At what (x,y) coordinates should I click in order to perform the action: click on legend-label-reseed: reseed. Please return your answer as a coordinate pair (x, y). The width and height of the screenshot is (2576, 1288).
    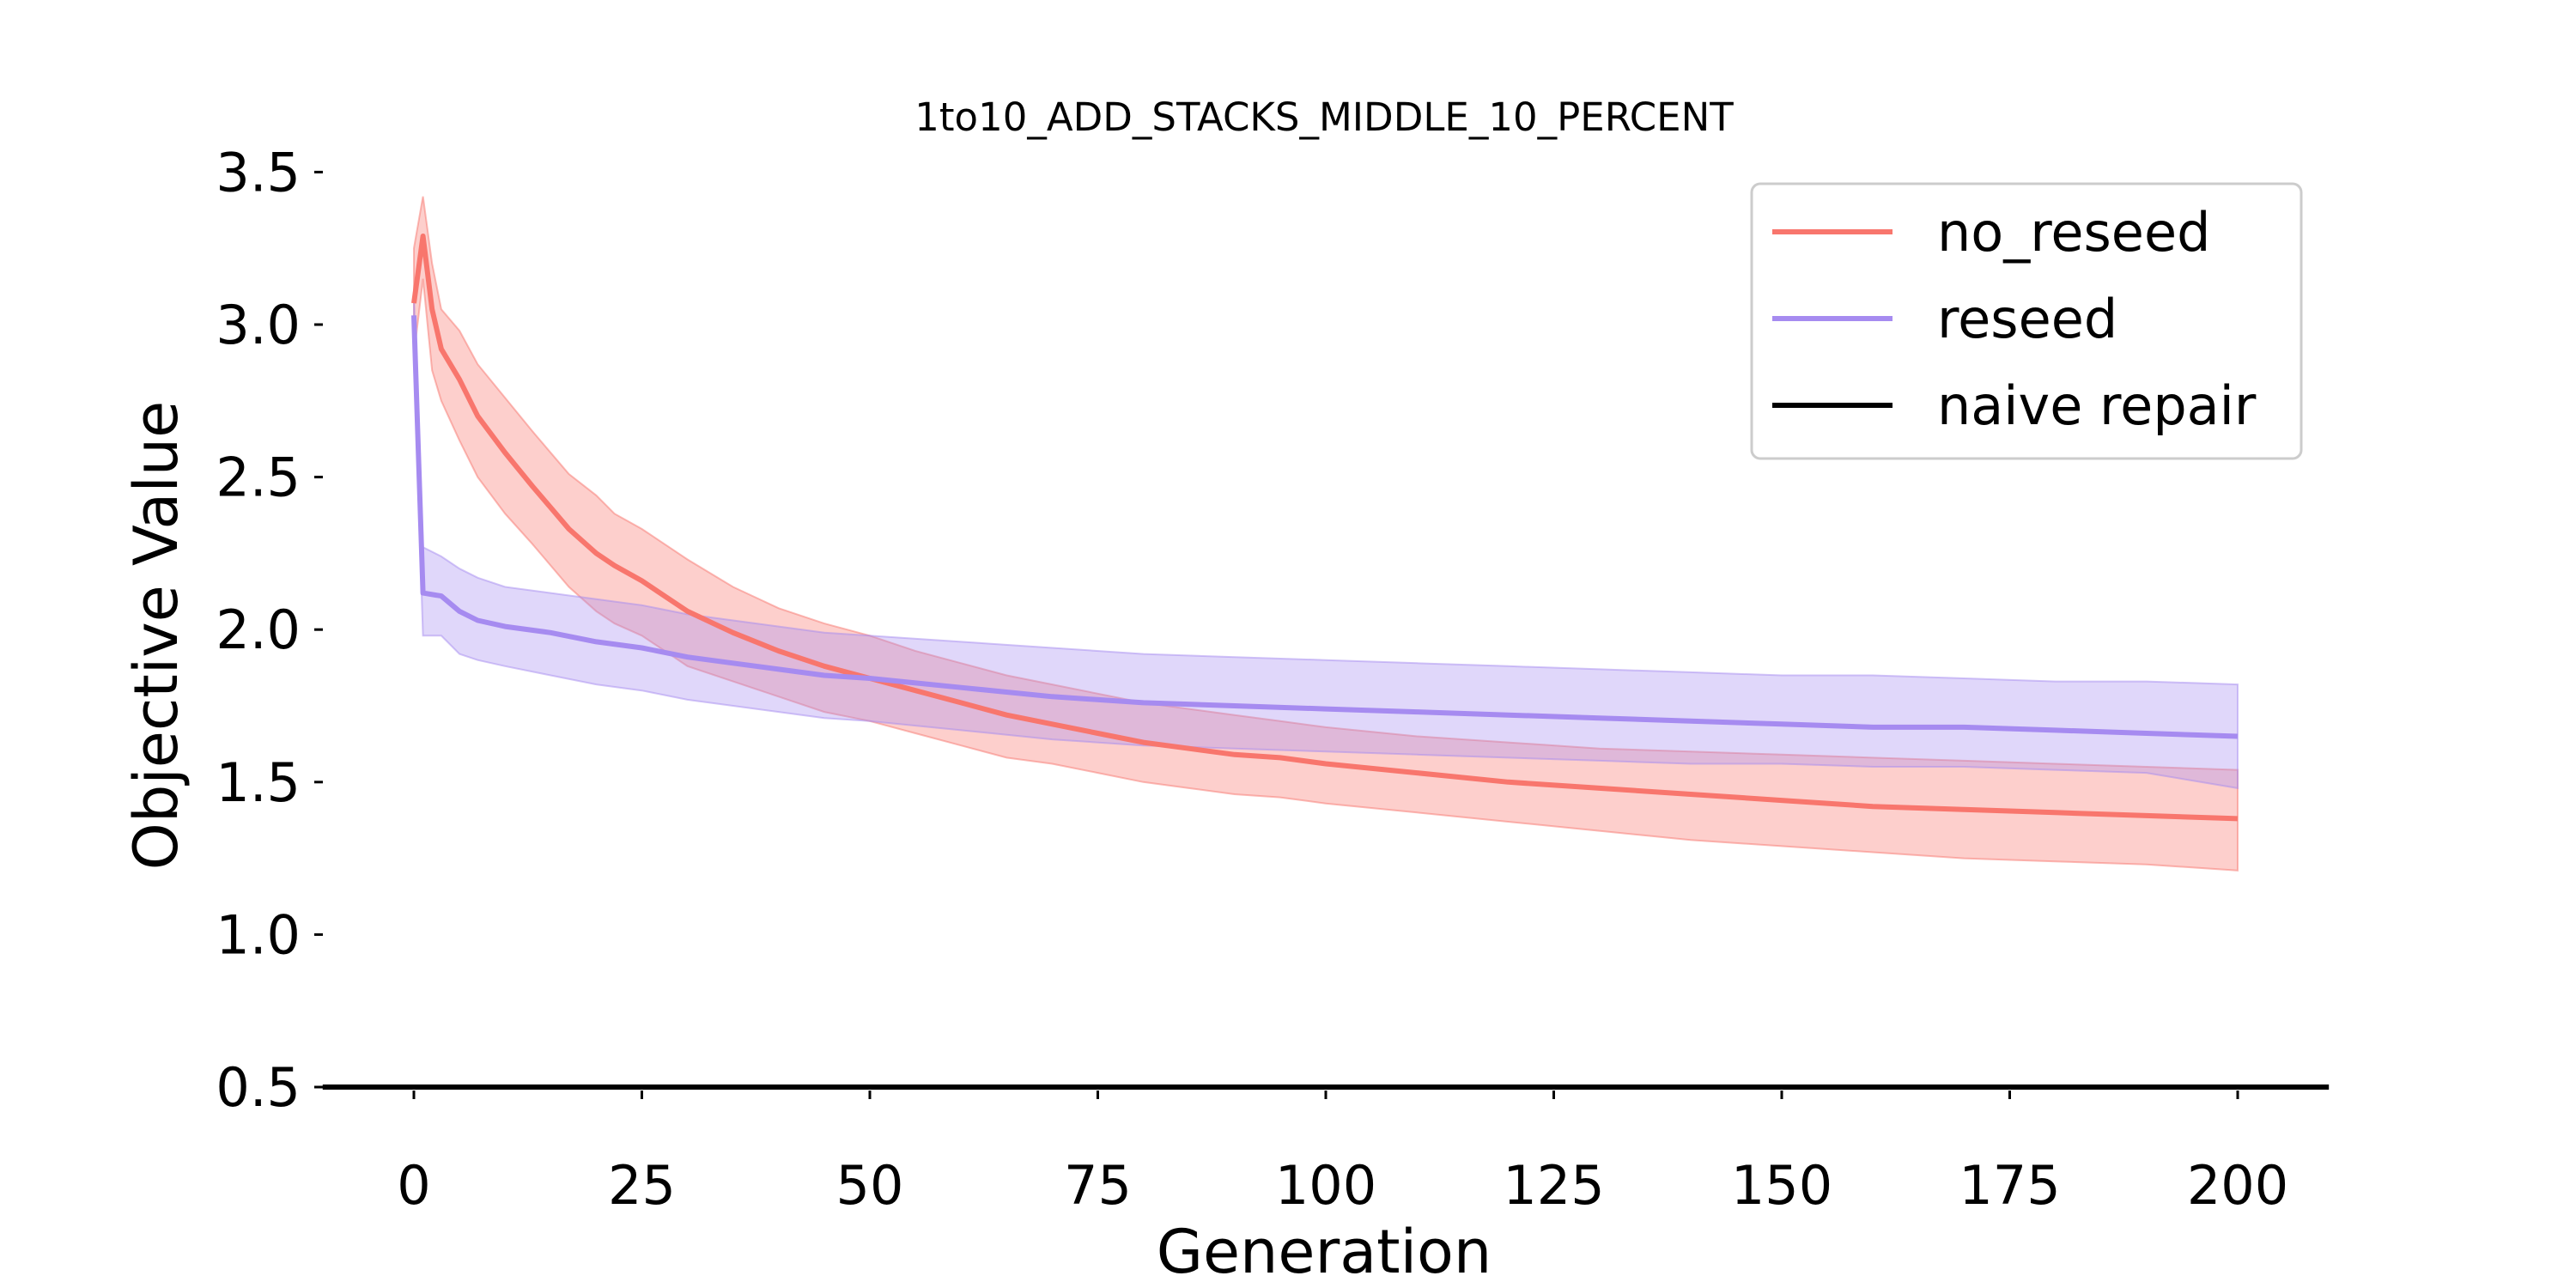
    Looking at the image, I should click on (2027, 319).